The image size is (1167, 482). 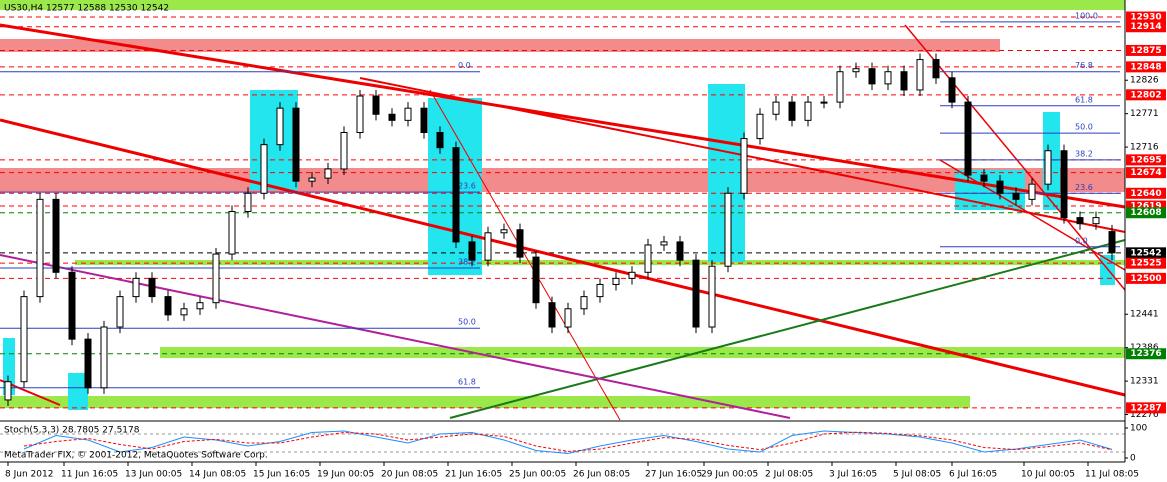 What do you see at coordinates (29, 475) in the screenshot?
I see `x-tick-label: 8 Jun 2012` at bounding box center [29, 475].